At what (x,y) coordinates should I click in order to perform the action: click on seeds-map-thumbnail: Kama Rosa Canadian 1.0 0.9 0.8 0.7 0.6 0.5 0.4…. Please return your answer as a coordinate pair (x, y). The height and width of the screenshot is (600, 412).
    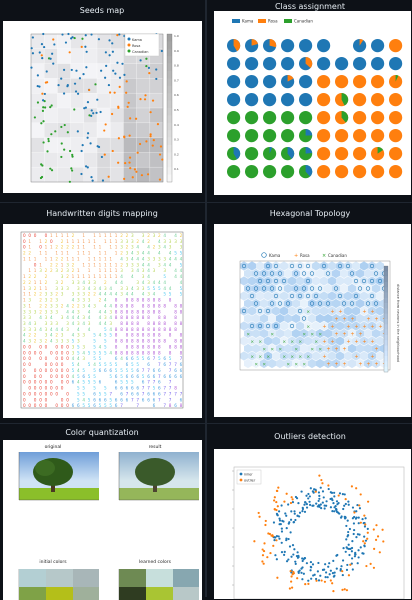
    Looking at the image, I should click on (102, 107).